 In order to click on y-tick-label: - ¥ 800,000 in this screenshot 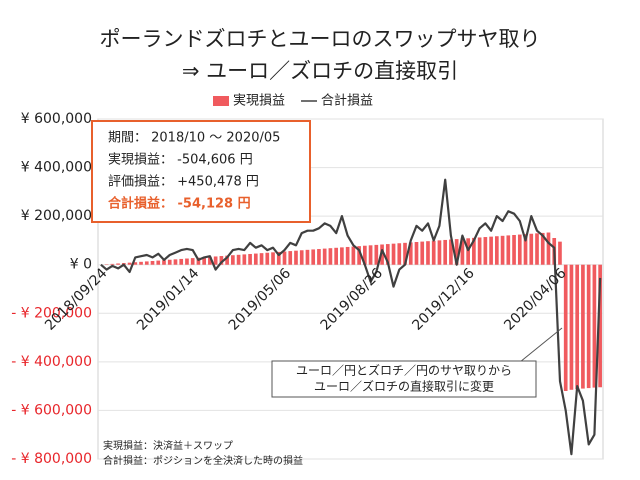, I will do `click(51, 459)`.